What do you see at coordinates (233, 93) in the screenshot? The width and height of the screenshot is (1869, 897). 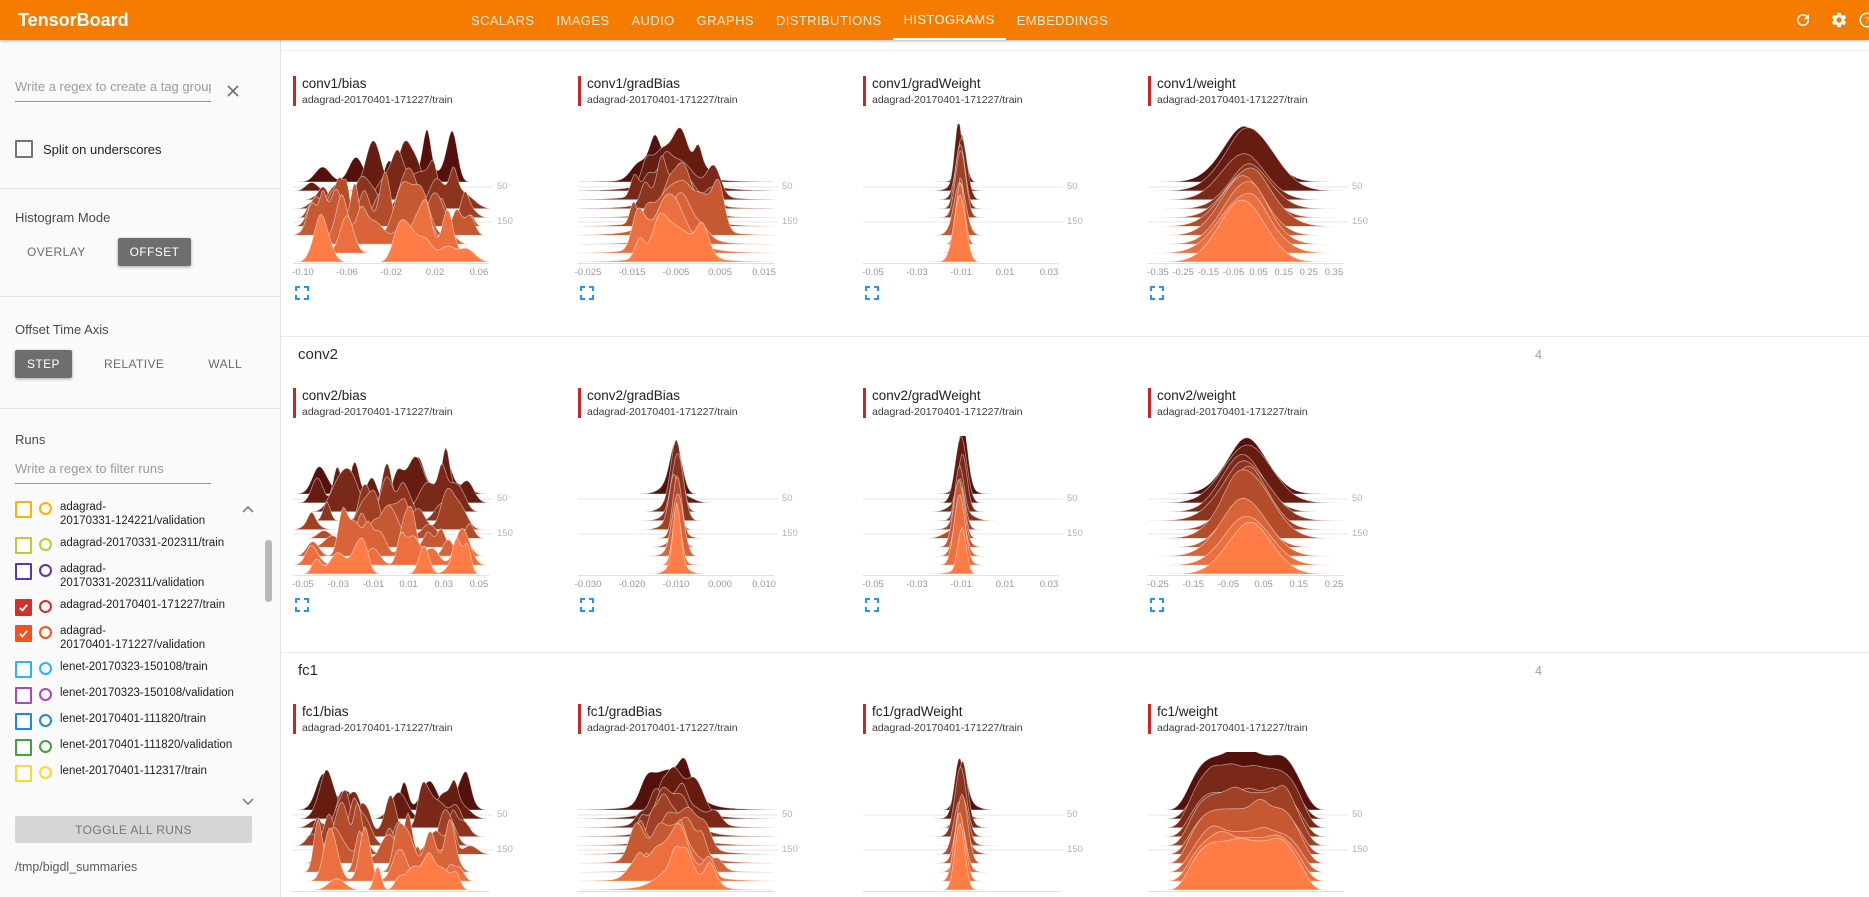 I see `clear-tag-filter-icon` at bounding box center [233, 93].